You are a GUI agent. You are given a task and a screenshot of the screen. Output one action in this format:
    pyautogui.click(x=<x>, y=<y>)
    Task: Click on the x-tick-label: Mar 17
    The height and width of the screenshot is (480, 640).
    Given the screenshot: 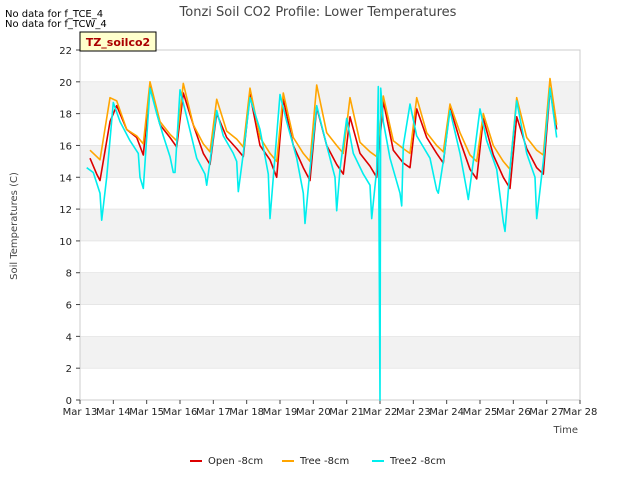 What is the action you would take?
    pyautogui.click(x=213, y=412)
    